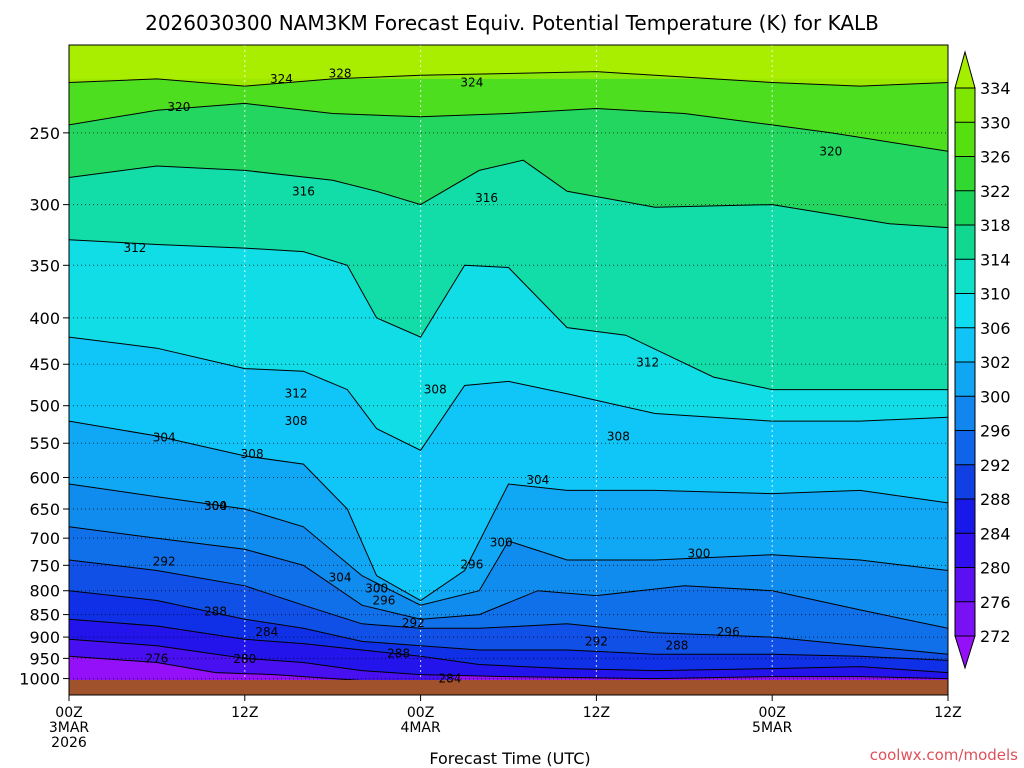 The image size is (1024, 768). What do you see at coordinates (995, 157) in the screenshot?
I see `colorbar-label: 326` at bounding box center [995, 157].